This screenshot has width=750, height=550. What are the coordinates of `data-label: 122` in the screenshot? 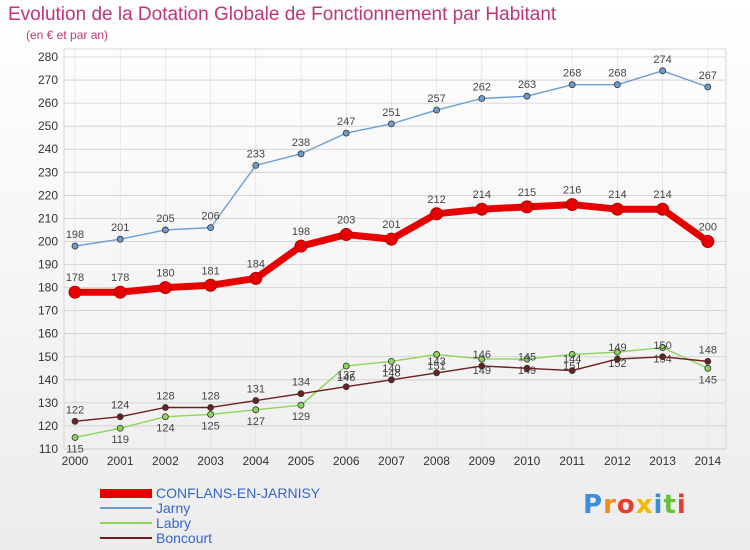 It's located at (75, 410).